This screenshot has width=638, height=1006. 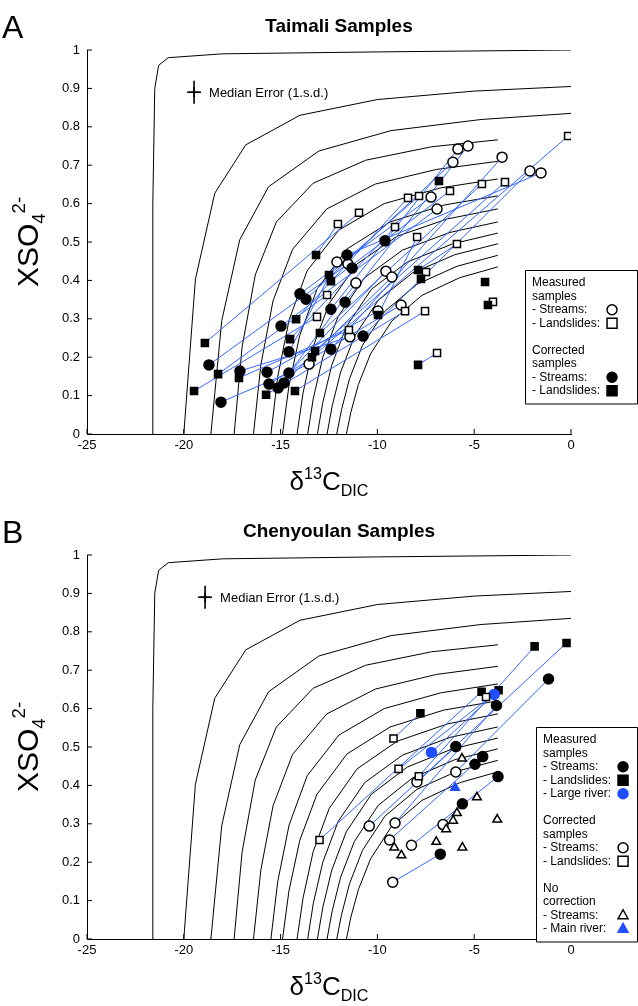 I want to click on text: B, so click(x=13, y=532).